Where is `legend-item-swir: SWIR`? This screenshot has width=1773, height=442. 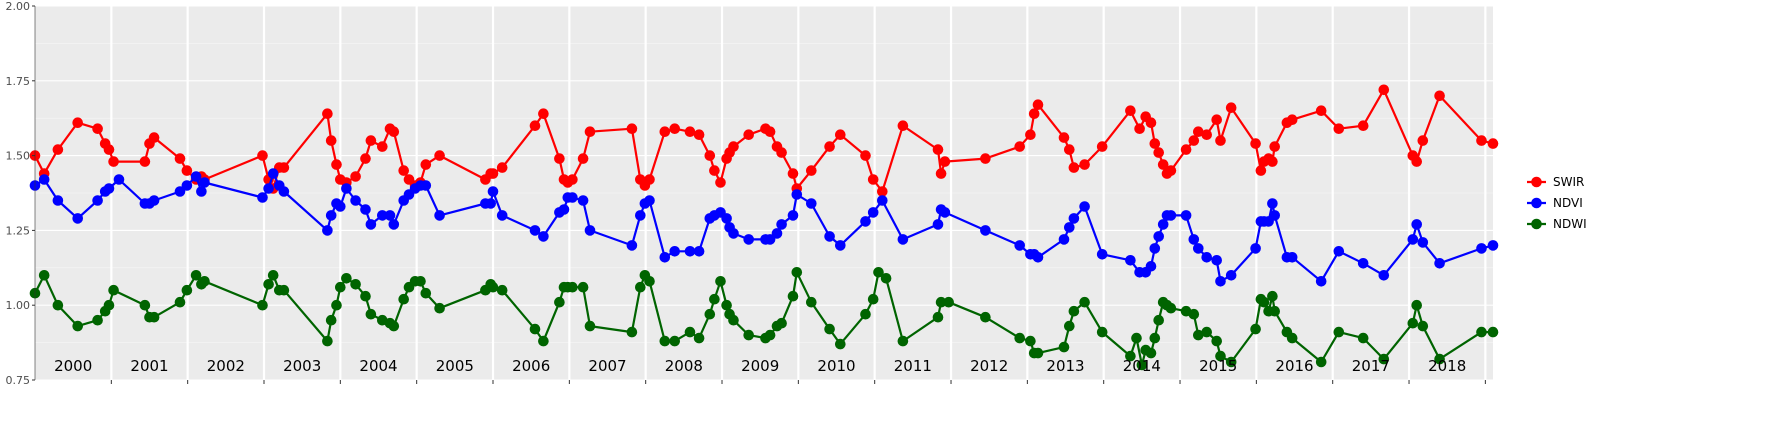 legend-item-swir: SWIR is located at coordinates (1555, 182).